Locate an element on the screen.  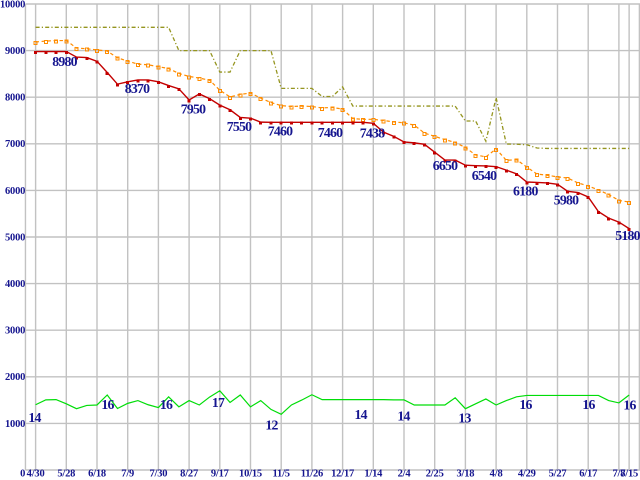
svg-text: 4/8 is located at coordinates (496, 473).